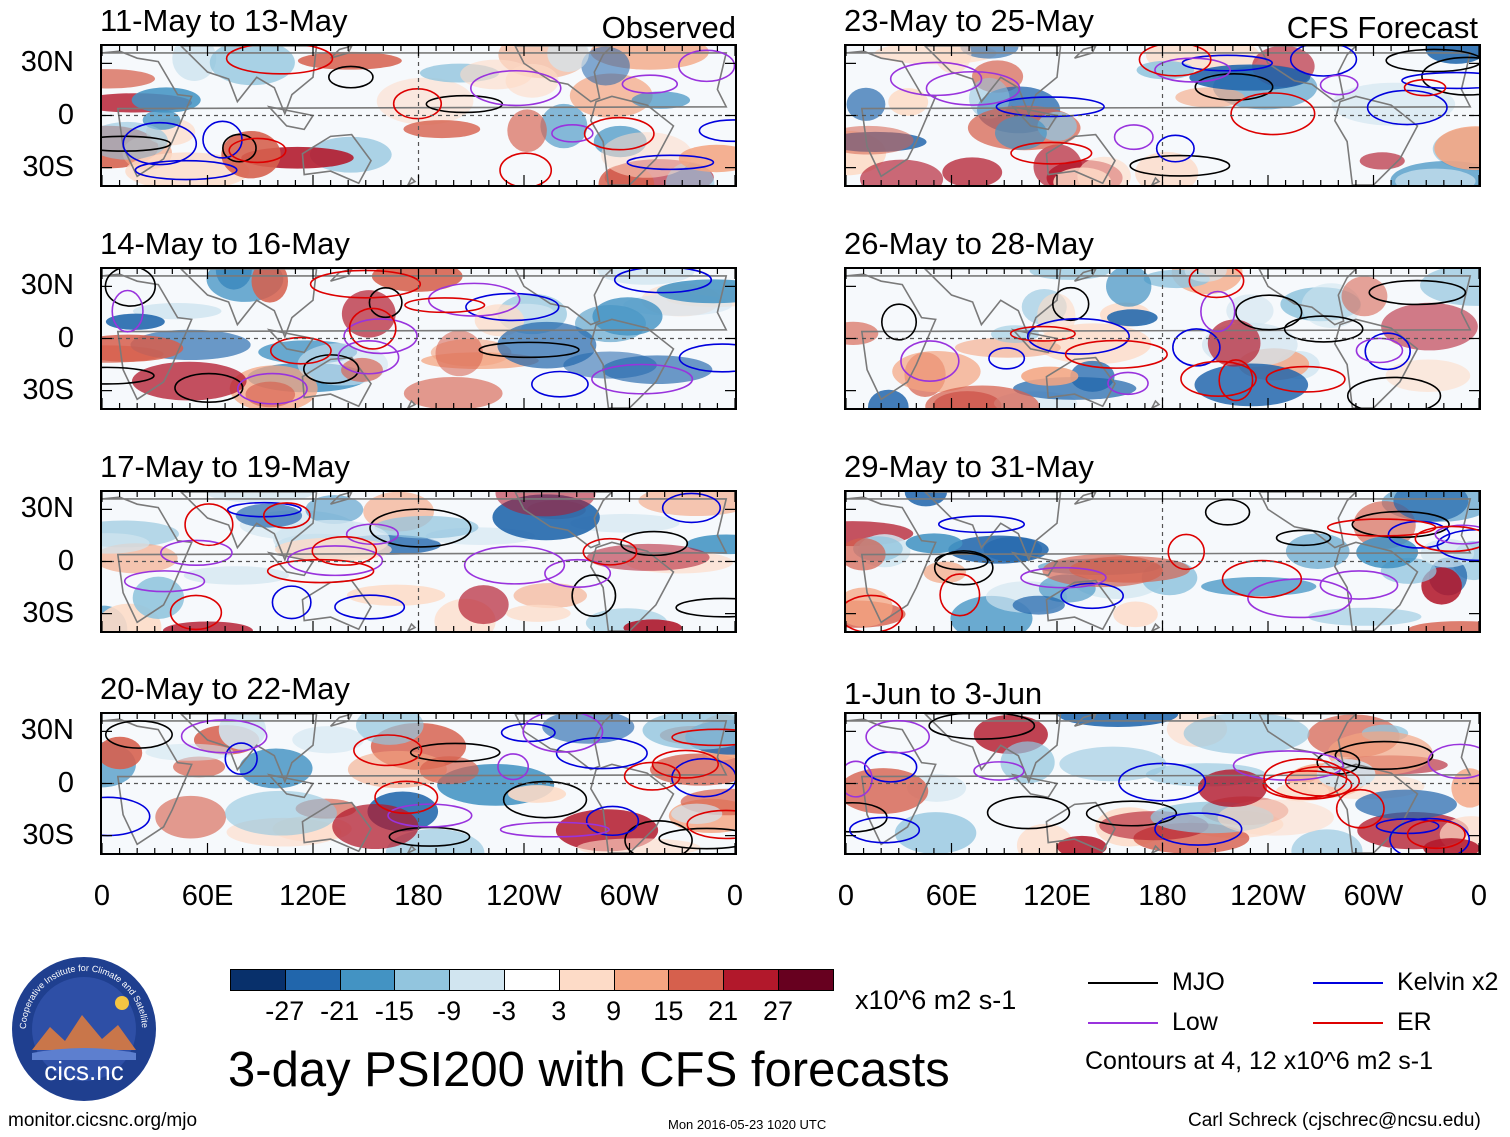  What do you see at coordinates (1382, 27) in the screenshot?
I see `forecast-label: CFS Forecast` at bounding box center [1382, 27].